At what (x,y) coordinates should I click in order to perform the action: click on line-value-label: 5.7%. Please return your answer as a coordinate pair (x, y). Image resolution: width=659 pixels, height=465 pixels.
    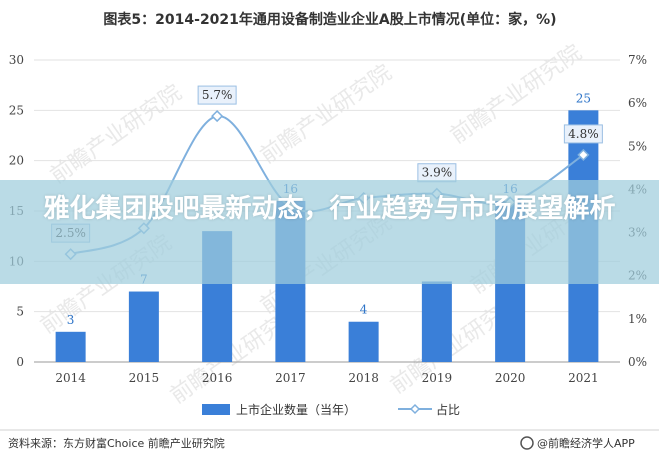
    Looking at the image, I should click on (217, 95).